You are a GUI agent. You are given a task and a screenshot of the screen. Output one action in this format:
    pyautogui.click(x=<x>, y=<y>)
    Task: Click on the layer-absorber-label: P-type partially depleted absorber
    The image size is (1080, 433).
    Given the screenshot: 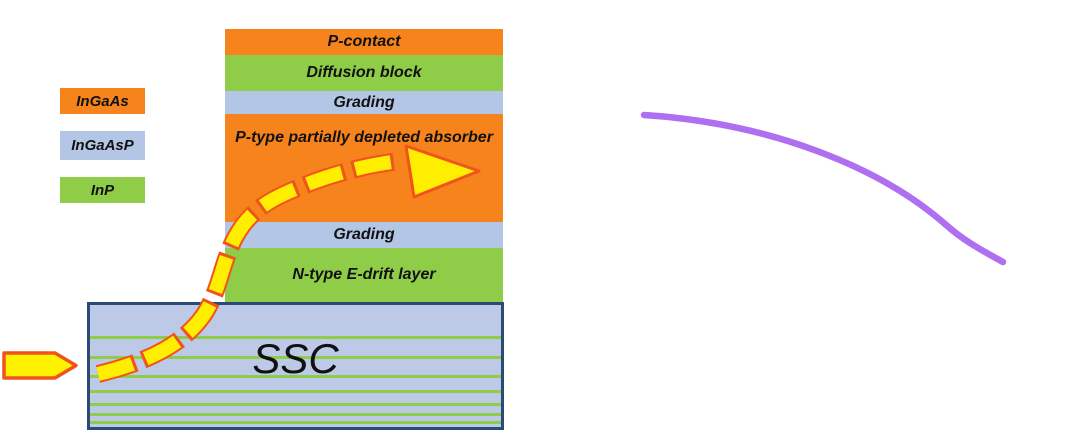 What is the action you would take?
    pyautogui.click(x=364, y=137)
    